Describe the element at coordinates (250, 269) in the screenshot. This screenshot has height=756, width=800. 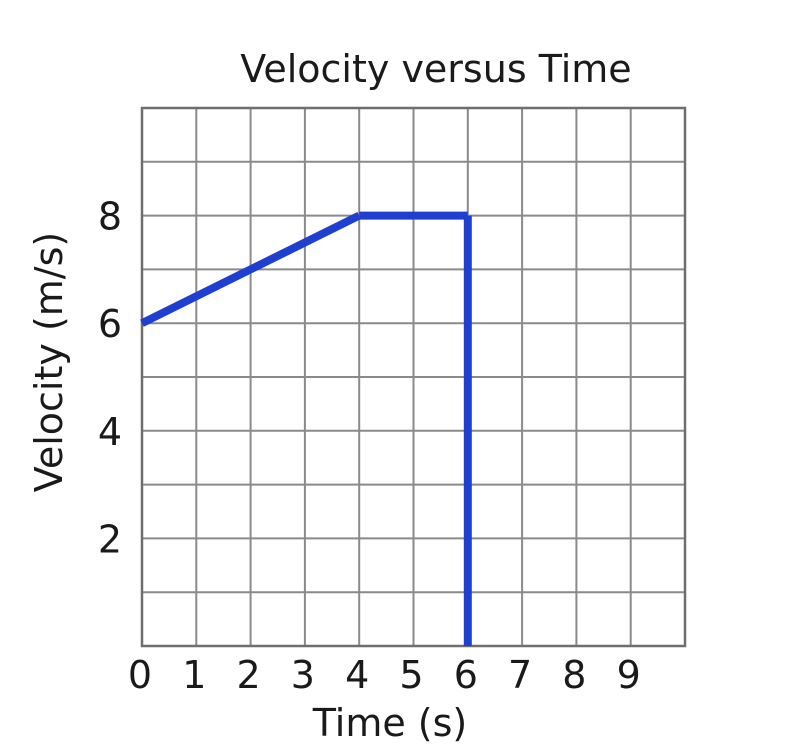
I see `series-segment` at that location.